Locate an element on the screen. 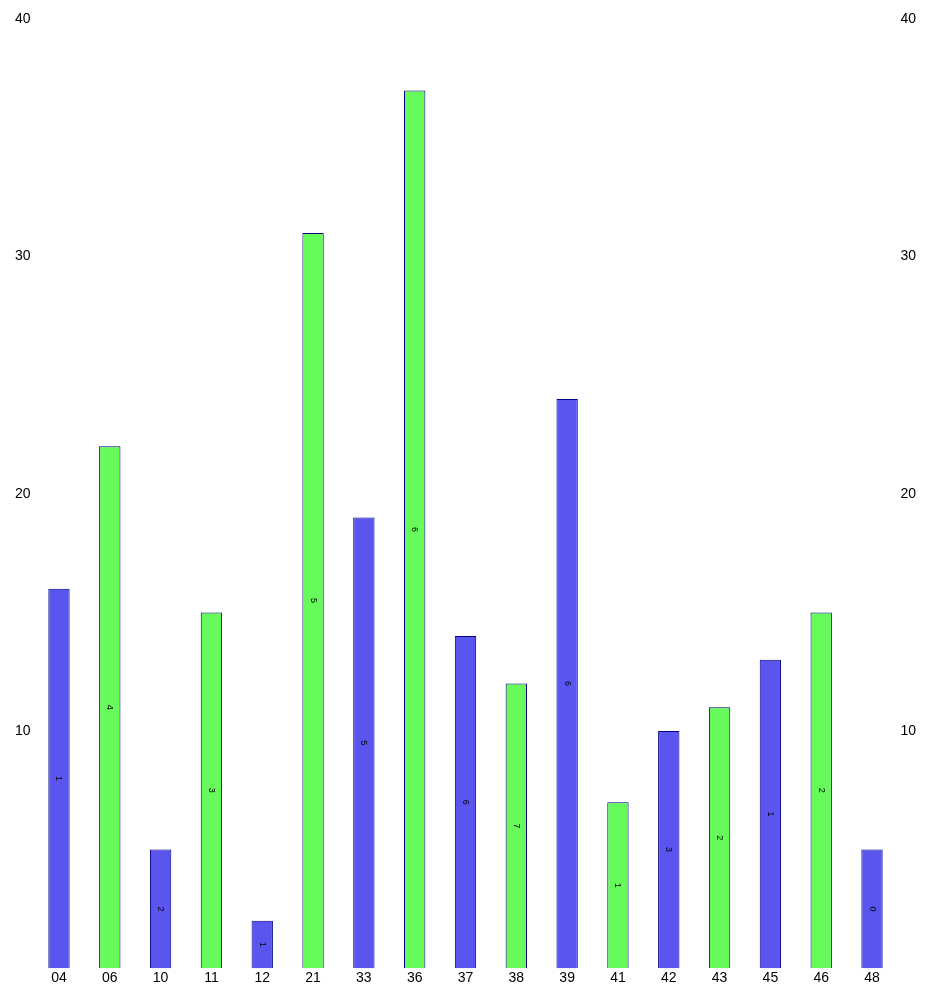 The image size is (935, 1003). x-tick-label: 11 is located at coordinates (211, 977).